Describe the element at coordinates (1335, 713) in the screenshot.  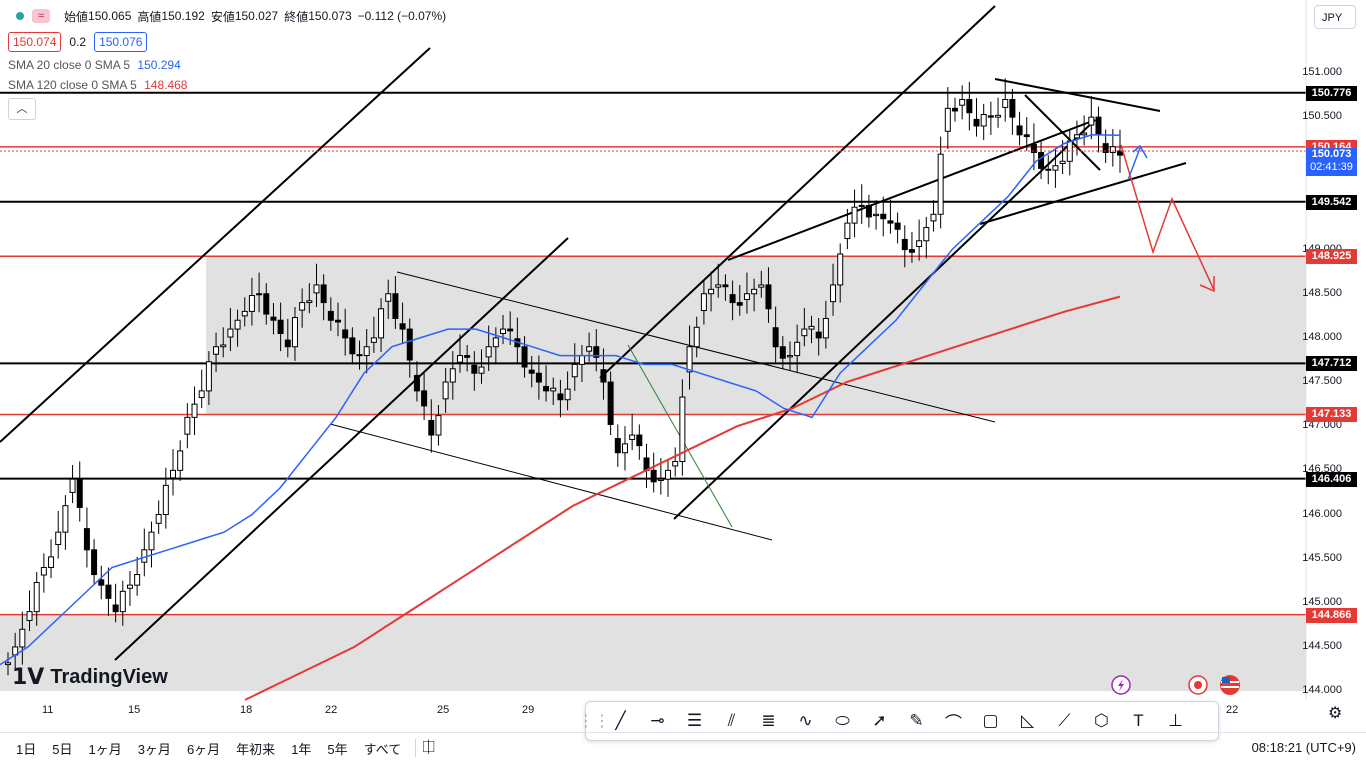
I see `settings-gear-icon: ⚙` at that location.